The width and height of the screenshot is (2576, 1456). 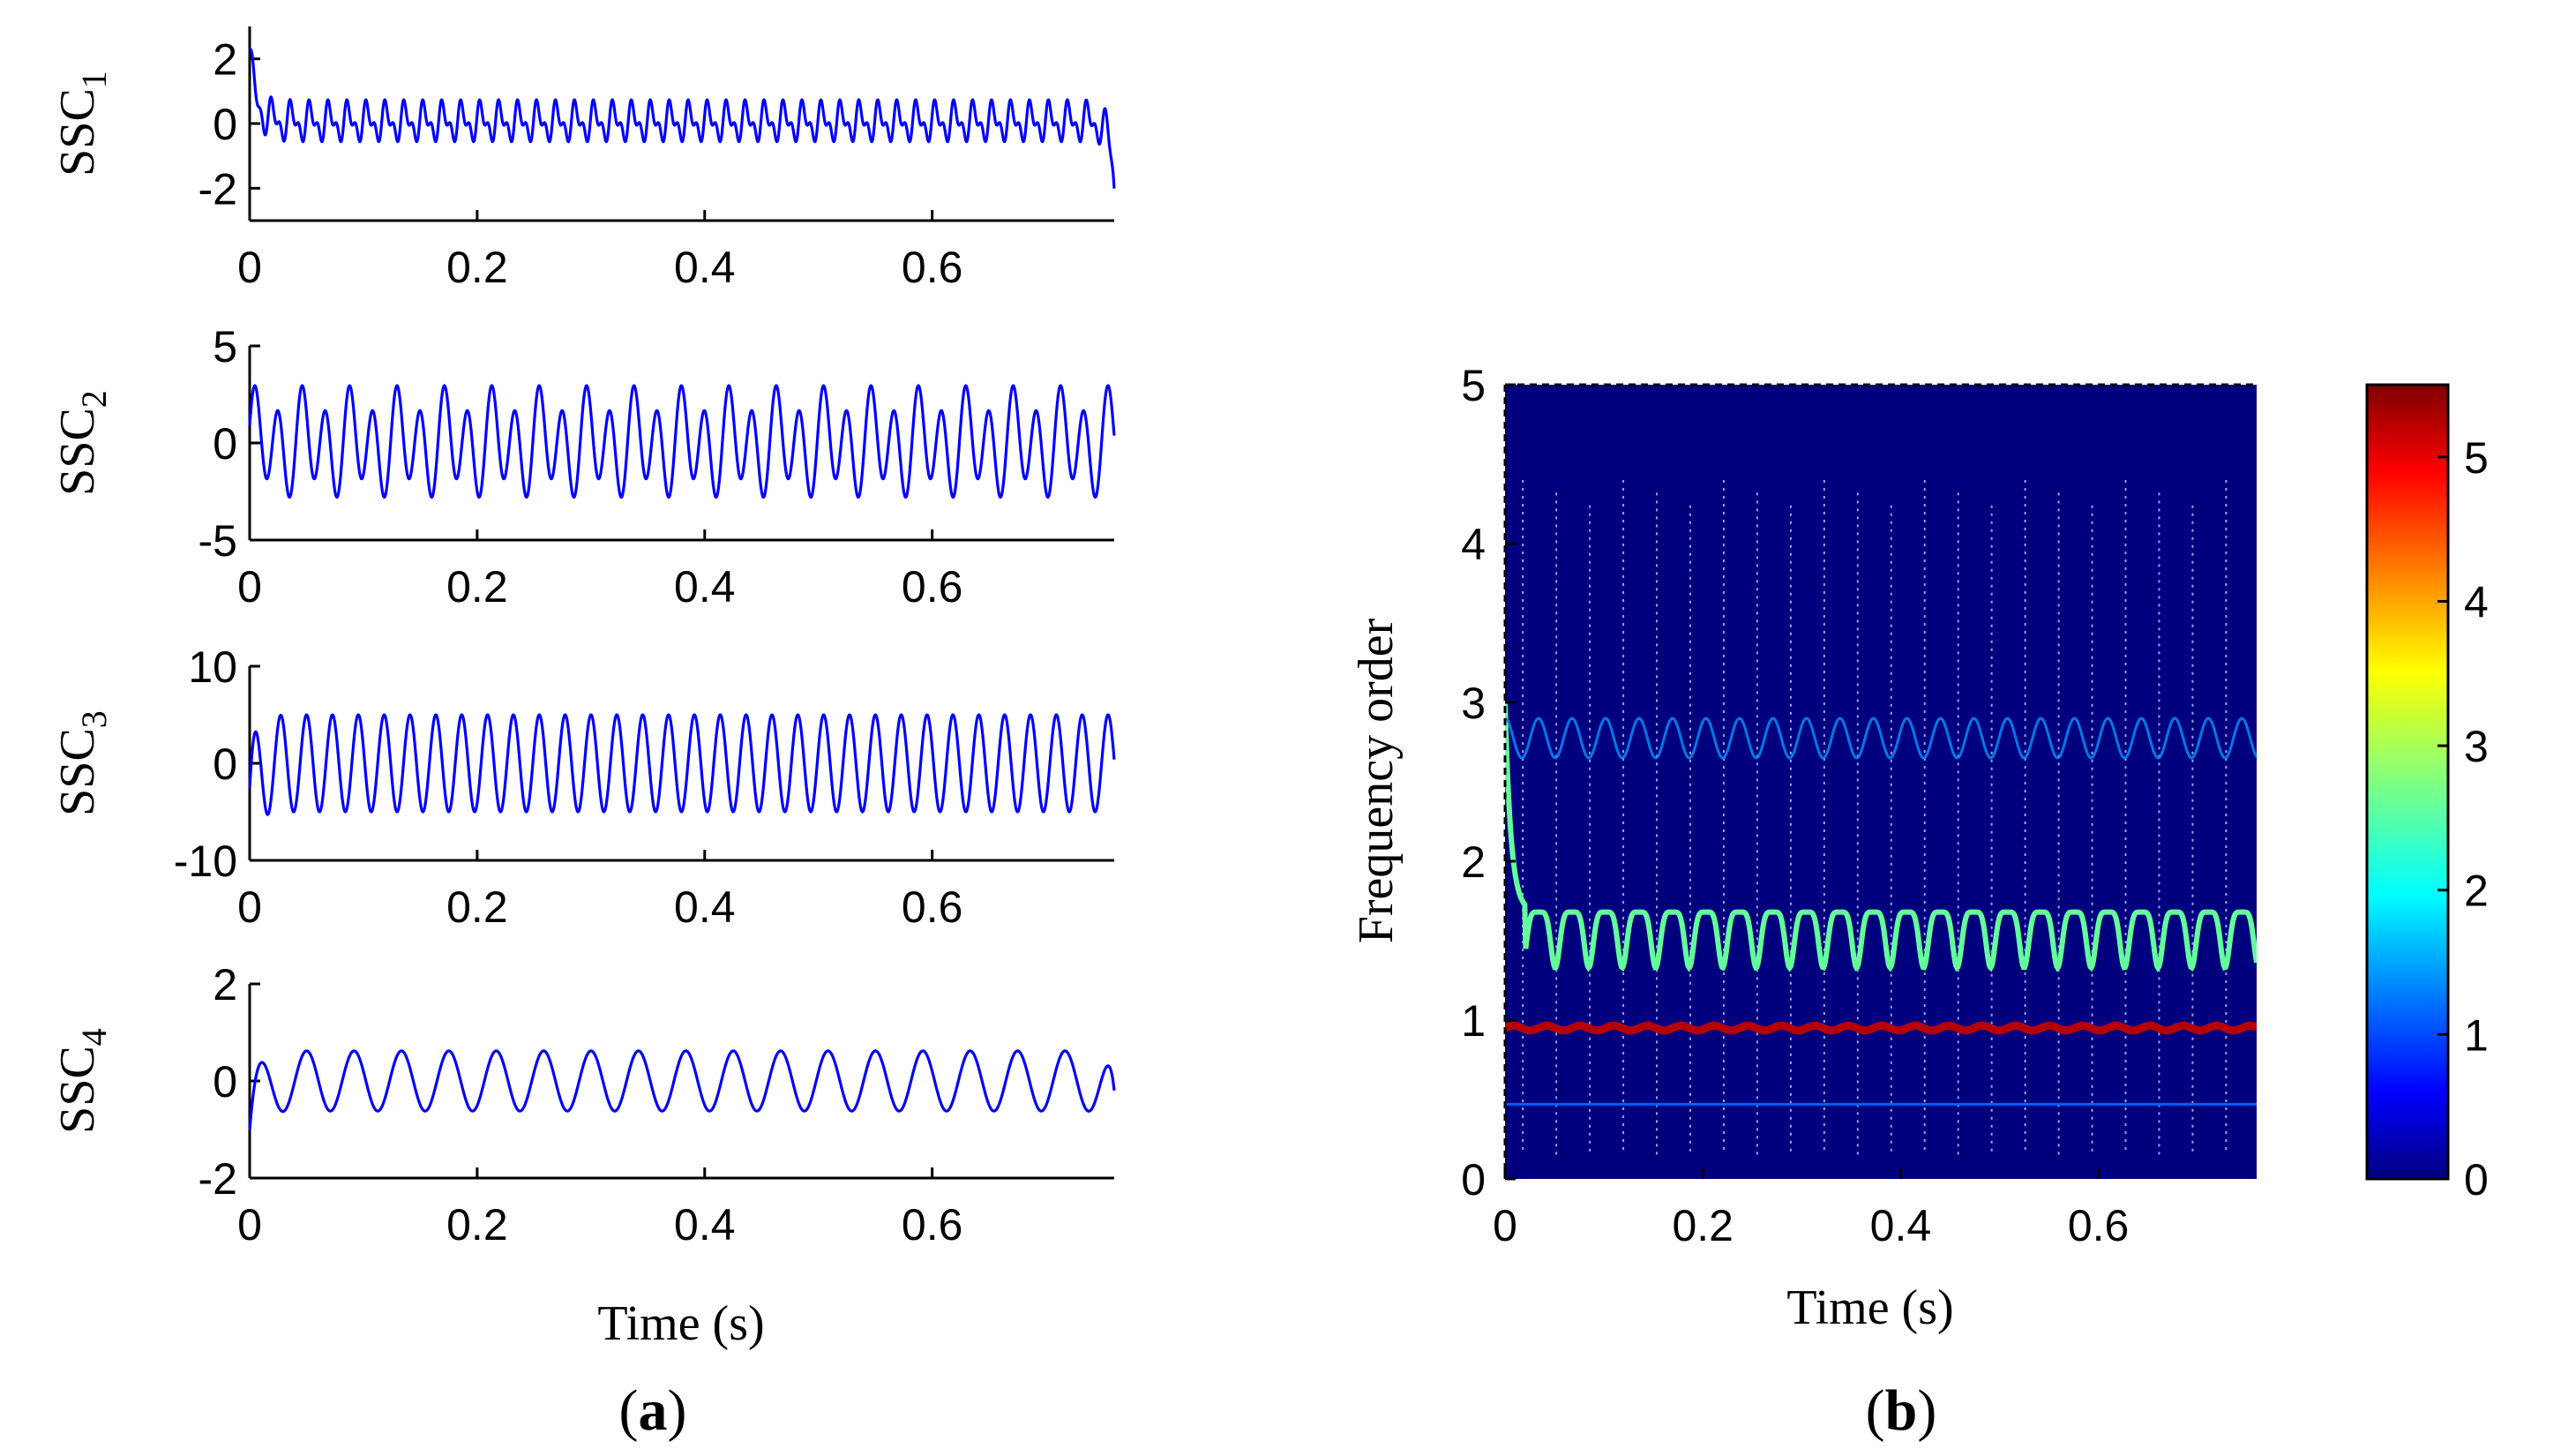 What do you see at coordinates (1474, 1021) in the screenshot?
I see `y-tick-label: 1` at bounding box center [1474, 1021].